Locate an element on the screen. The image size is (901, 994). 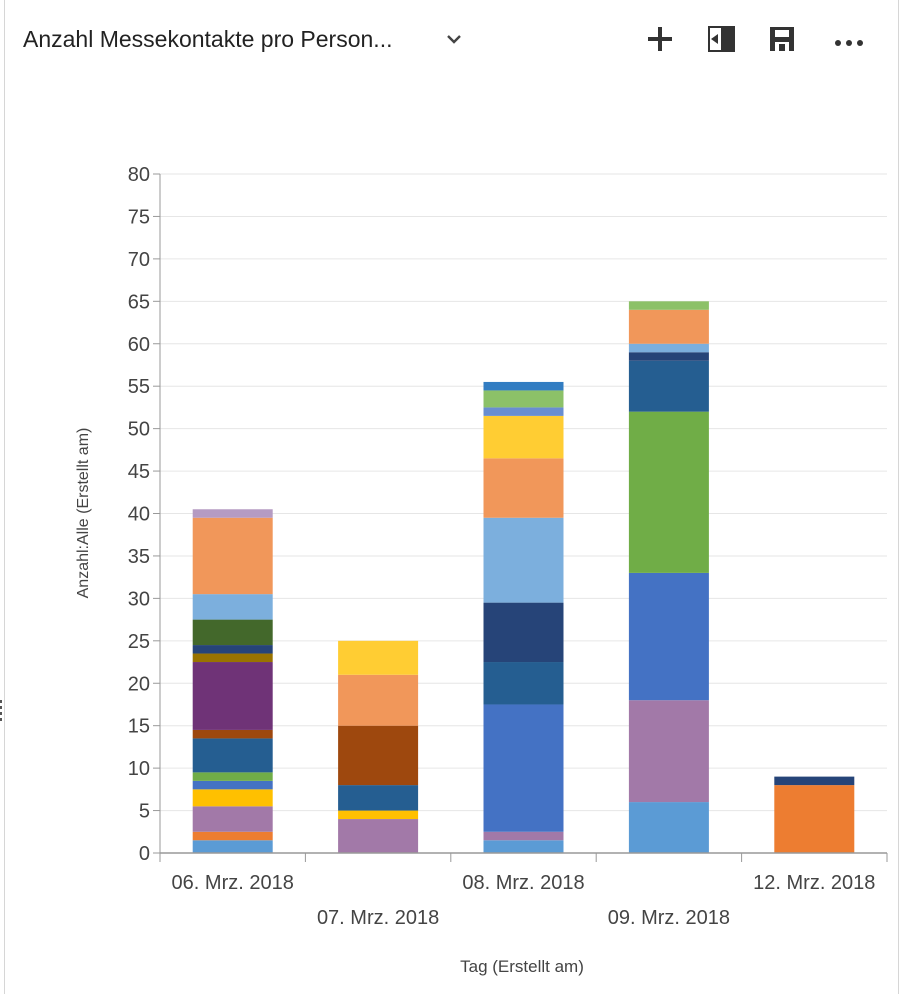
plus-icon is located at coordinates (660, 39).